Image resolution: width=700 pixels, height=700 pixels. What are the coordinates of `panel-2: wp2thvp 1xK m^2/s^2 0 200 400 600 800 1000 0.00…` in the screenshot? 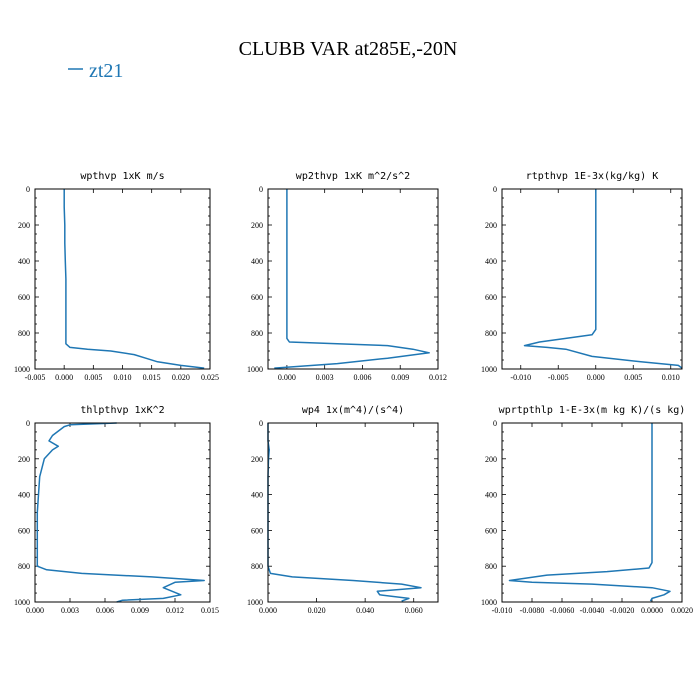 It's located at (347, 276).